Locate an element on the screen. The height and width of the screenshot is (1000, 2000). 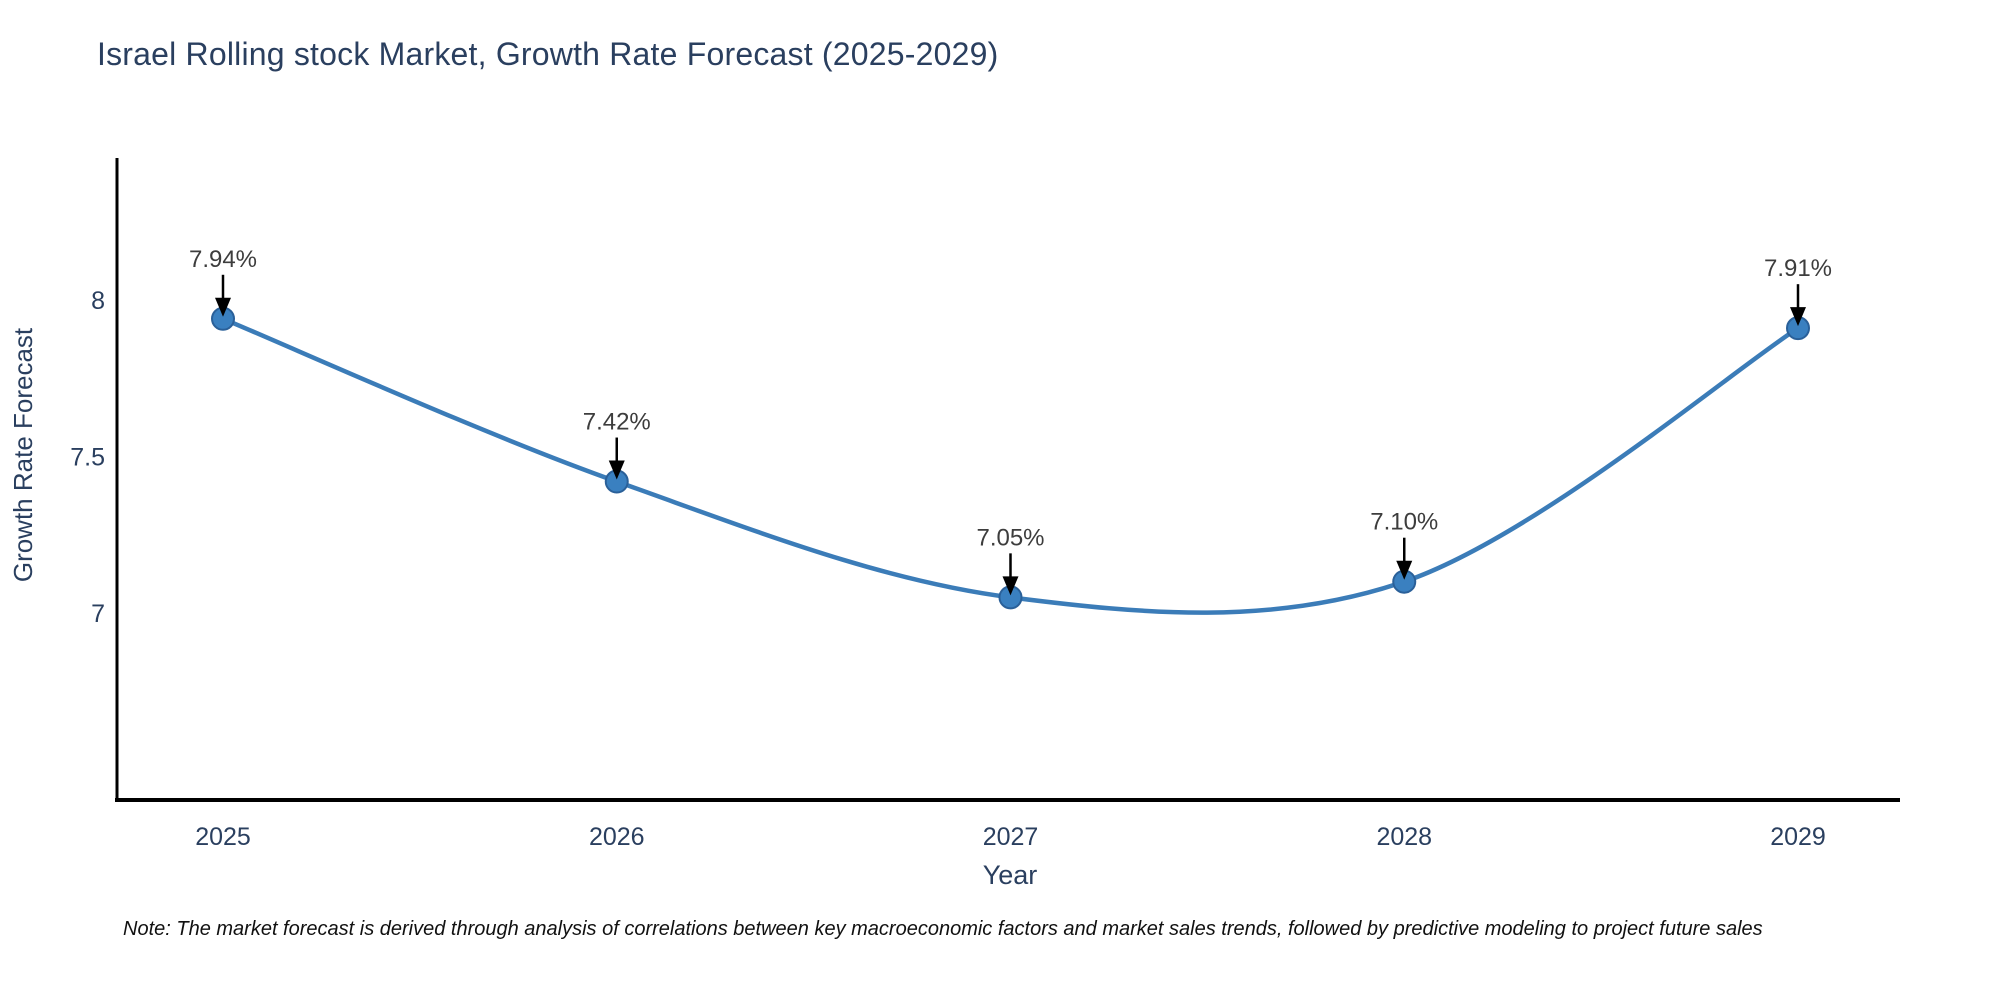
annotation-arrow-head-2028 is located at coordinates (1404, 570).